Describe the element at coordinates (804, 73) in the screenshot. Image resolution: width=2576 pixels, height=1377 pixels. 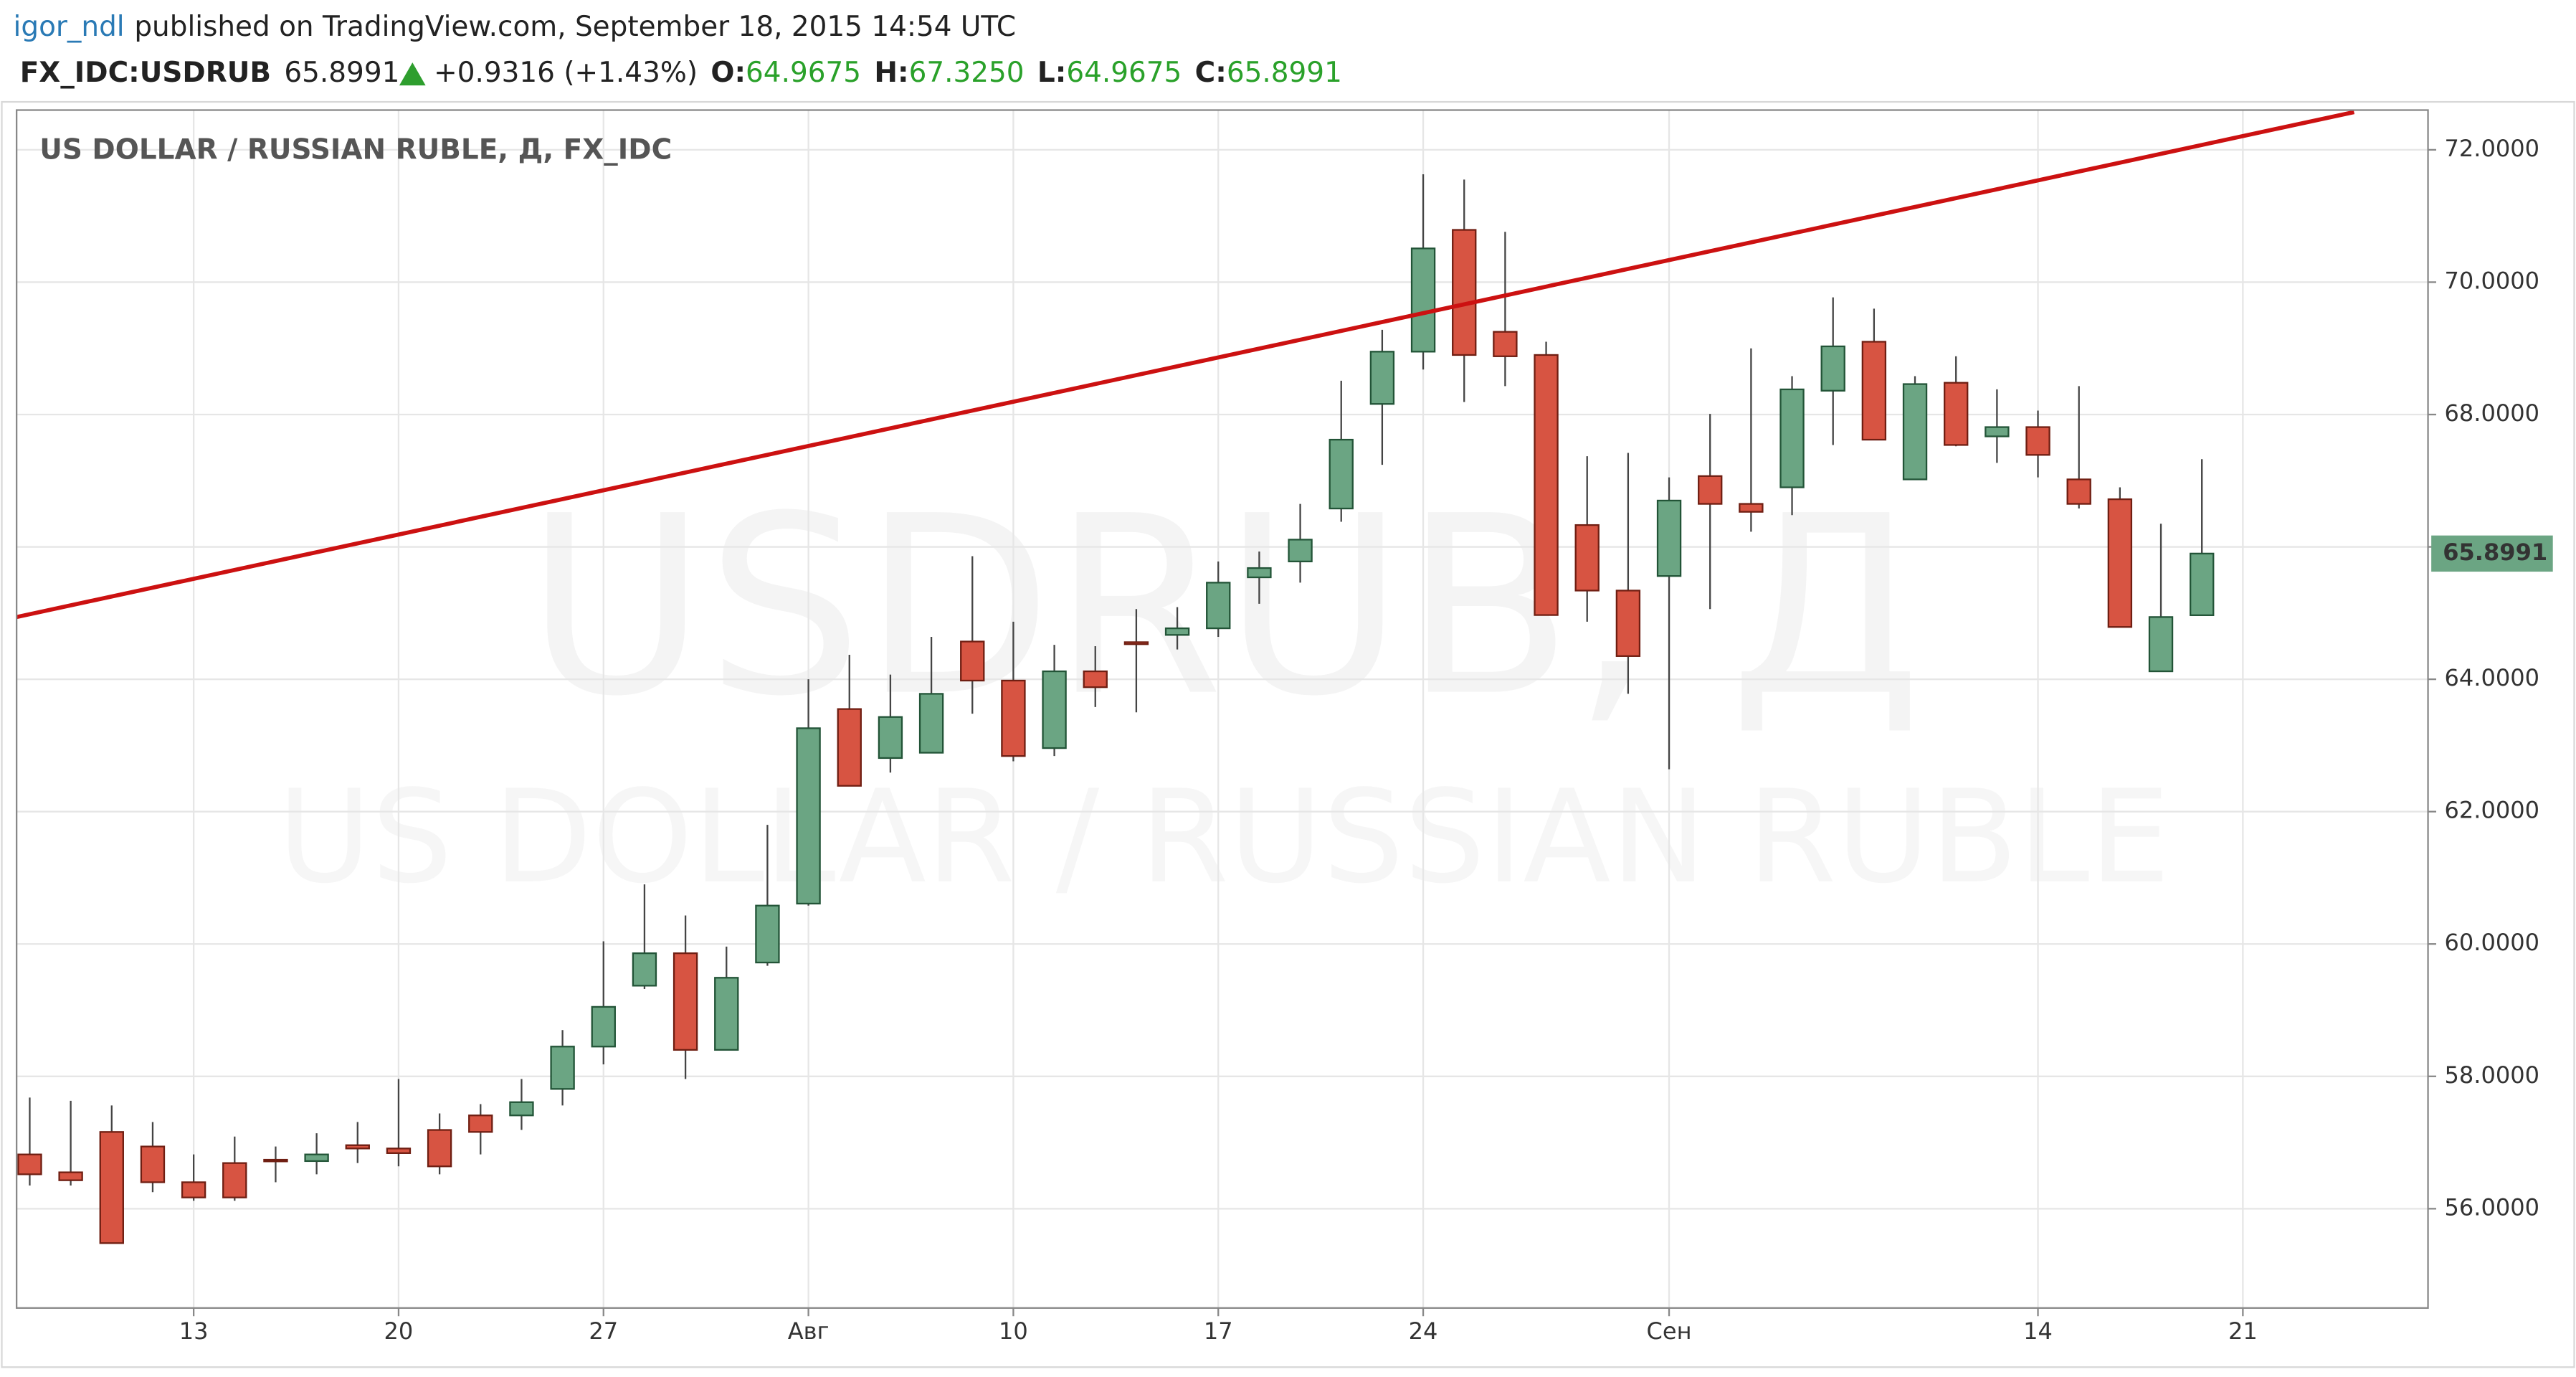
I see `open-value: 64.9675` at that location.